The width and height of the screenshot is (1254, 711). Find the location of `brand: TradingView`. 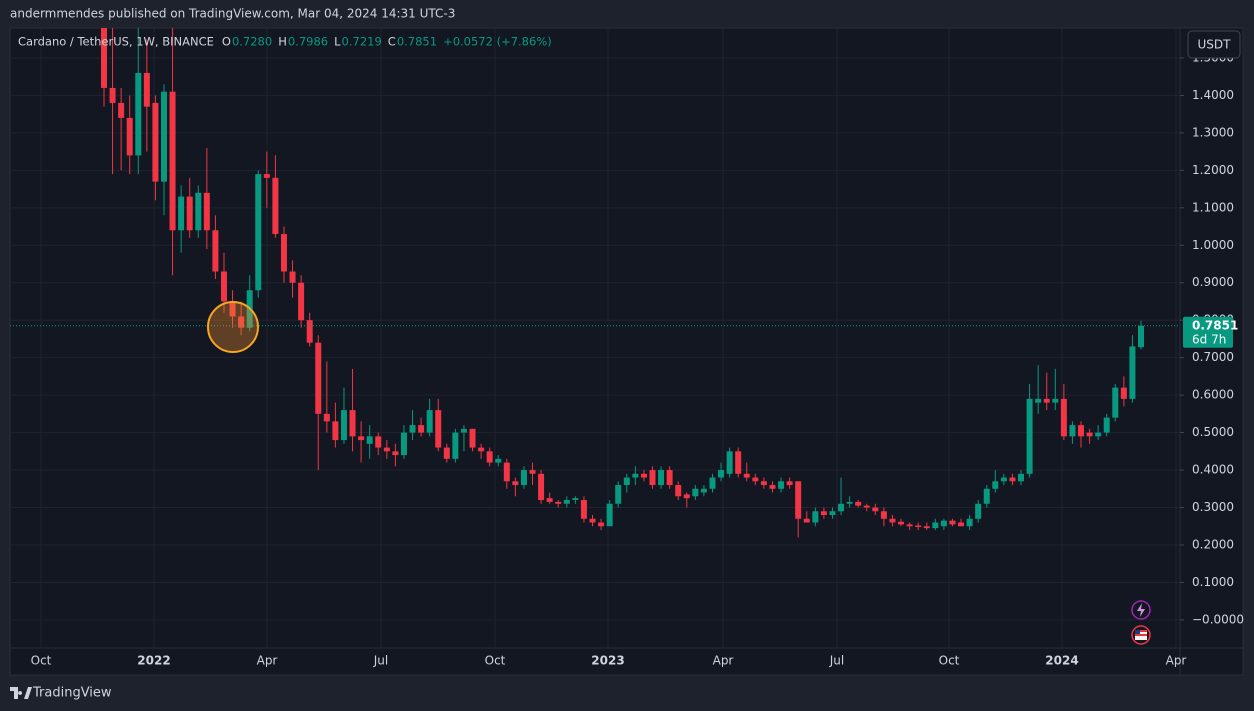

brand: TradingView is located at coordinates (61, 693).